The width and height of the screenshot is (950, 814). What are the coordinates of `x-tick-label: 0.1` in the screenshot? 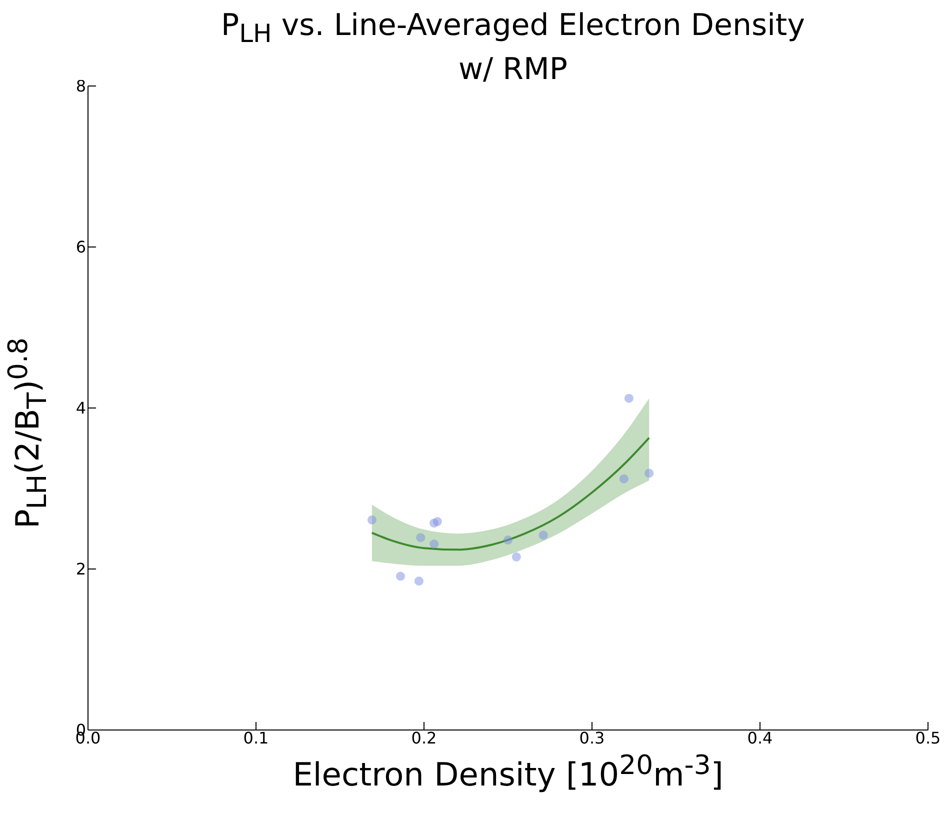 It's located at (256, 738).